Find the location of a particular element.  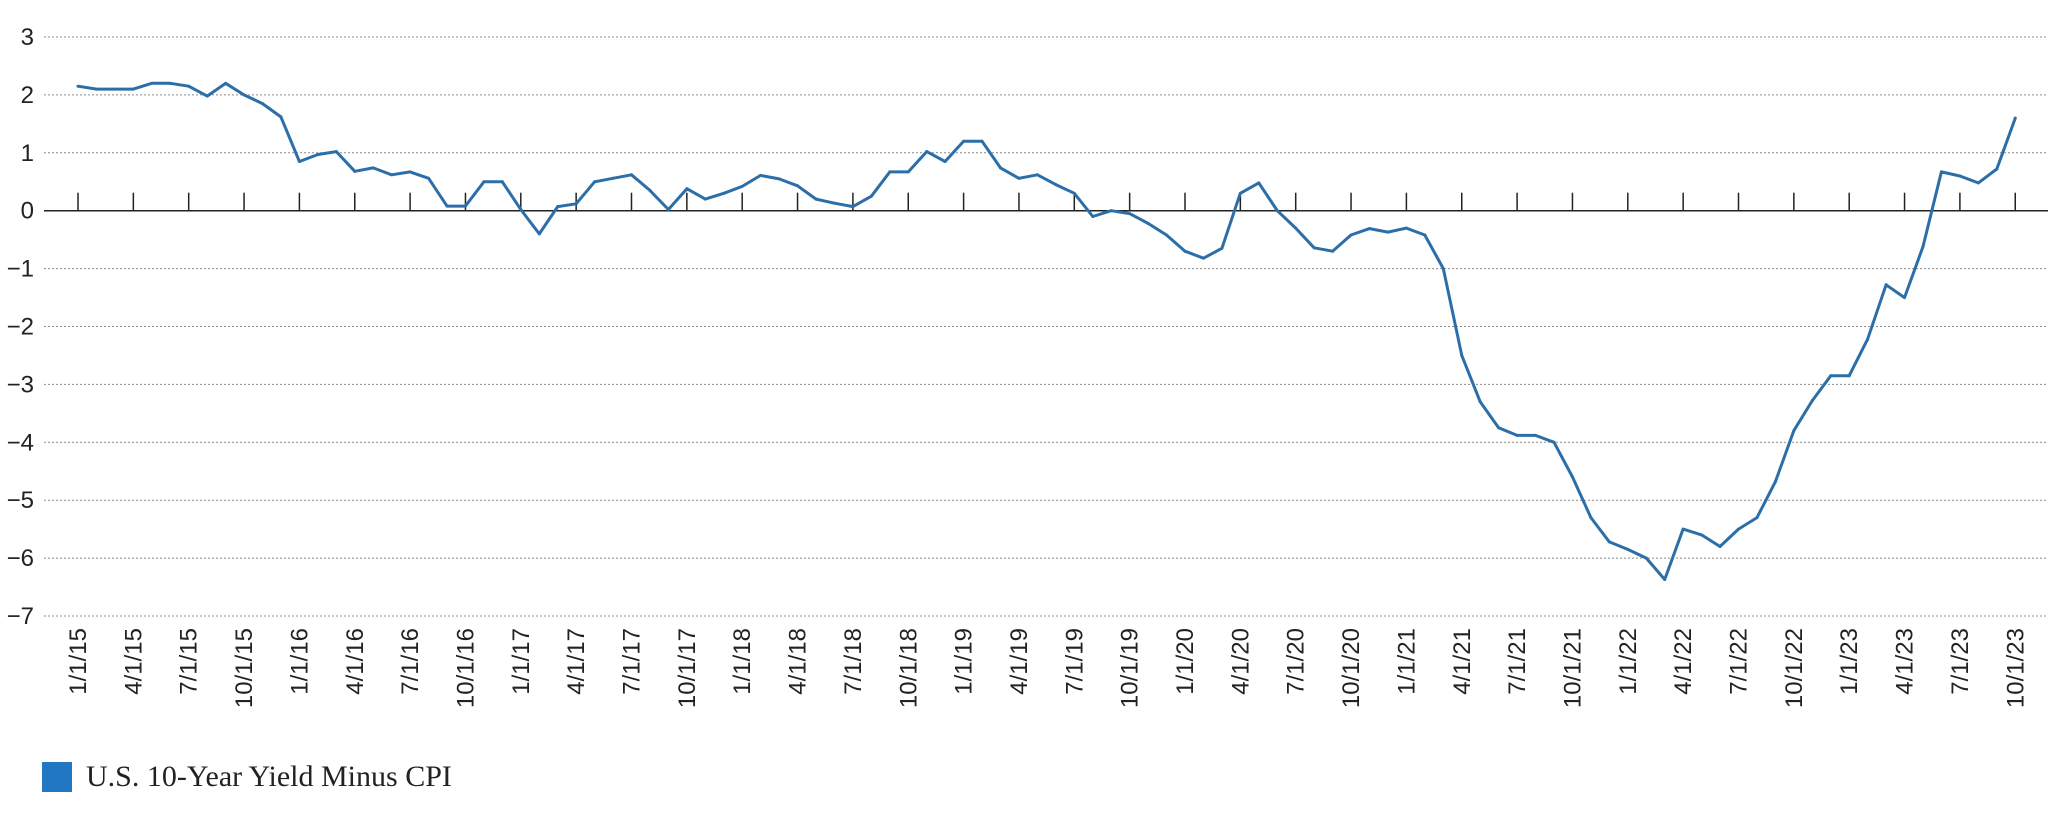

x-tick-label: 7/1/20 is located at coordinates (1296, 661).